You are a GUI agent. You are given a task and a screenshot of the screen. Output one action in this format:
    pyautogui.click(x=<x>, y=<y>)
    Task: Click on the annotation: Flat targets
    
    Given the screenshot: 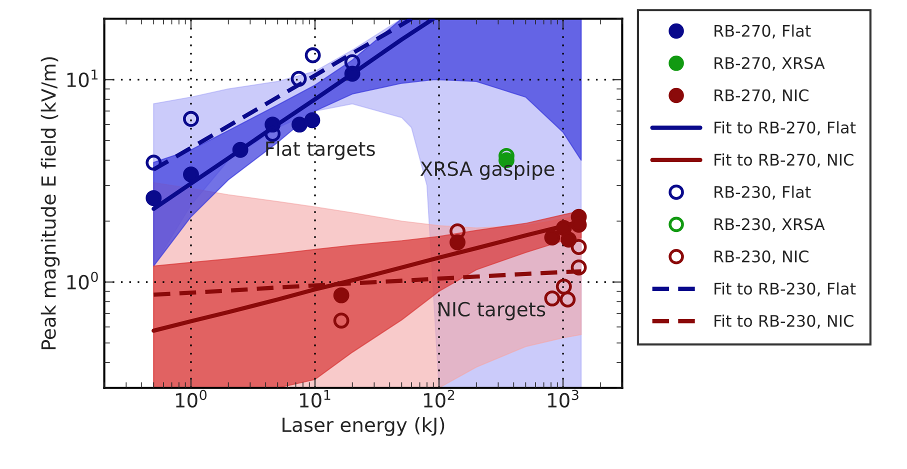 What is the action you would take?
    pyautogui.click(x=320, y=150)
    